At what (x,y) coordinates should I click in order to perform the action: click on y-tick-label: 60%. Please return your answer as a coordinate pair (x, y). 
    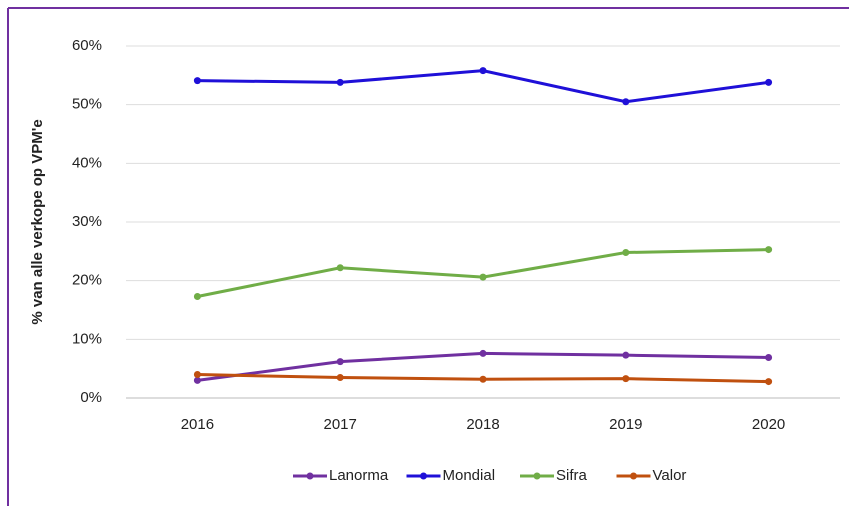
    Looking at the image, I should click on (87, 45).